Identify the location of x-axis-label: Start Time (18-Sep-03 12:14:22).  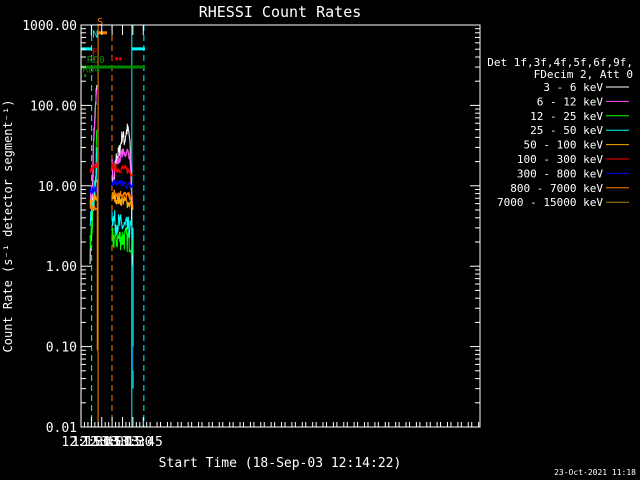
(280, 463).